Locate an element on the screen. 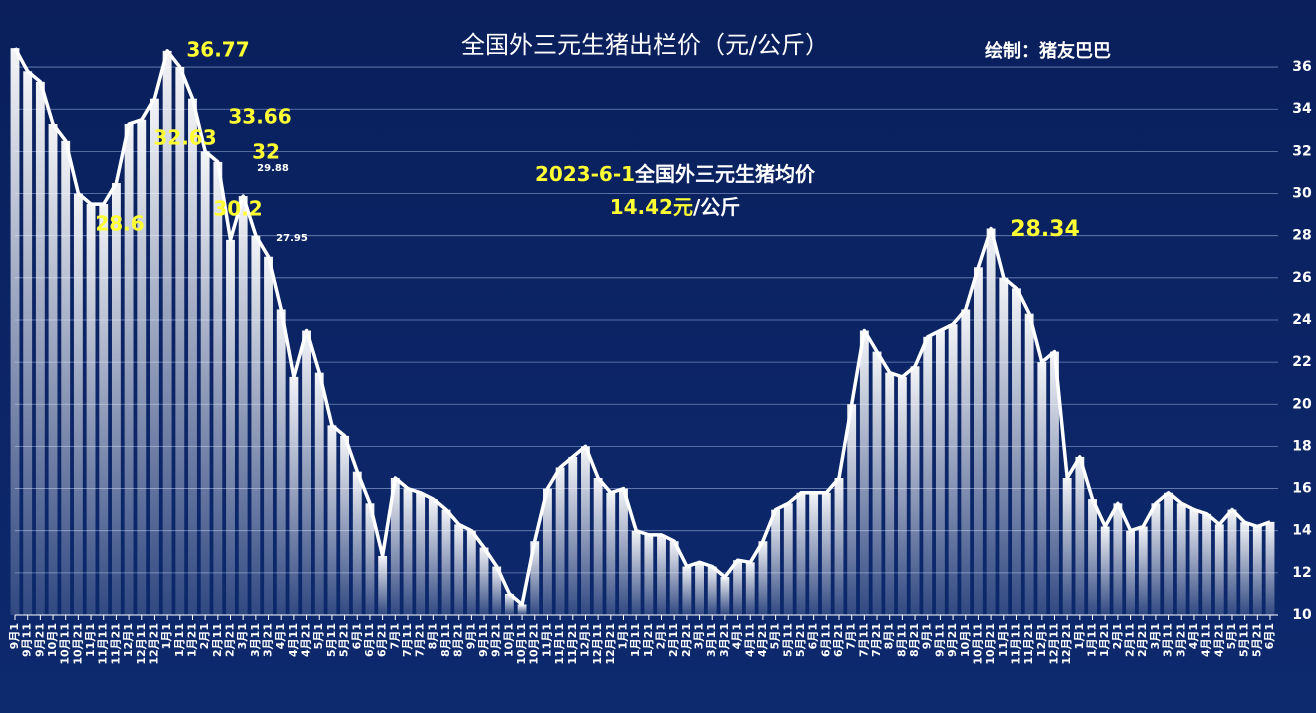  x-tick-label: 6月11 is located at coordinates (825, 640).